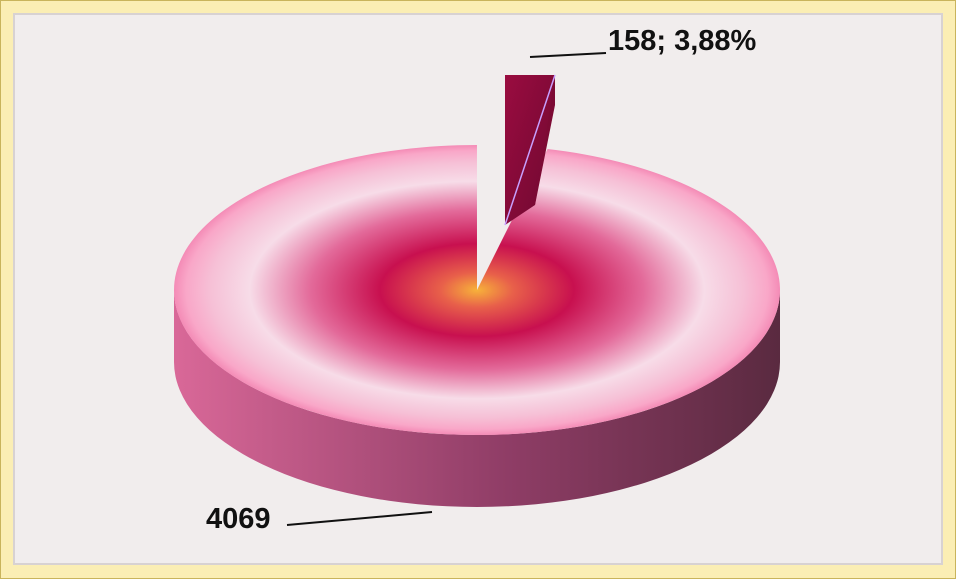 Image resolution: width=956 pixels, height=579 pixels. Describe the element at coordinates (530, 150) in the screenshot. I see `pie-slice-158-edge` at that location.